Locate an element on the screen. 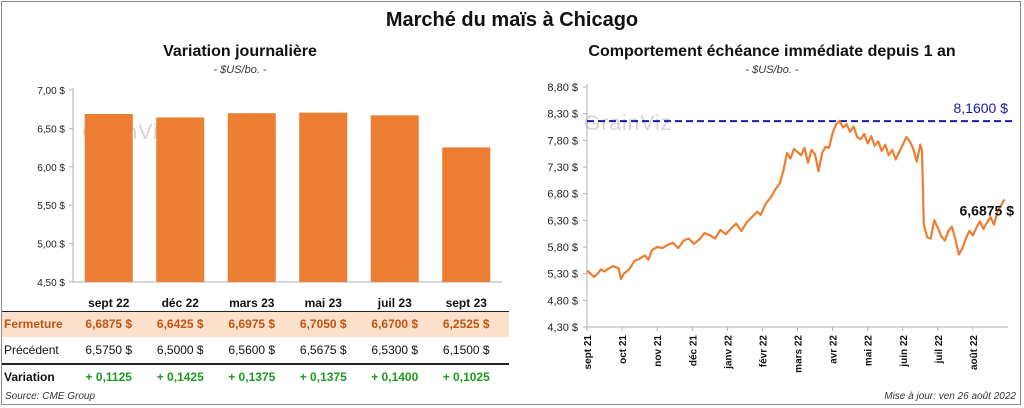 This screenshot has height=408, width=1024. line-chart-subtitle: - $US/bo. - is located at coordinates (772, 70).